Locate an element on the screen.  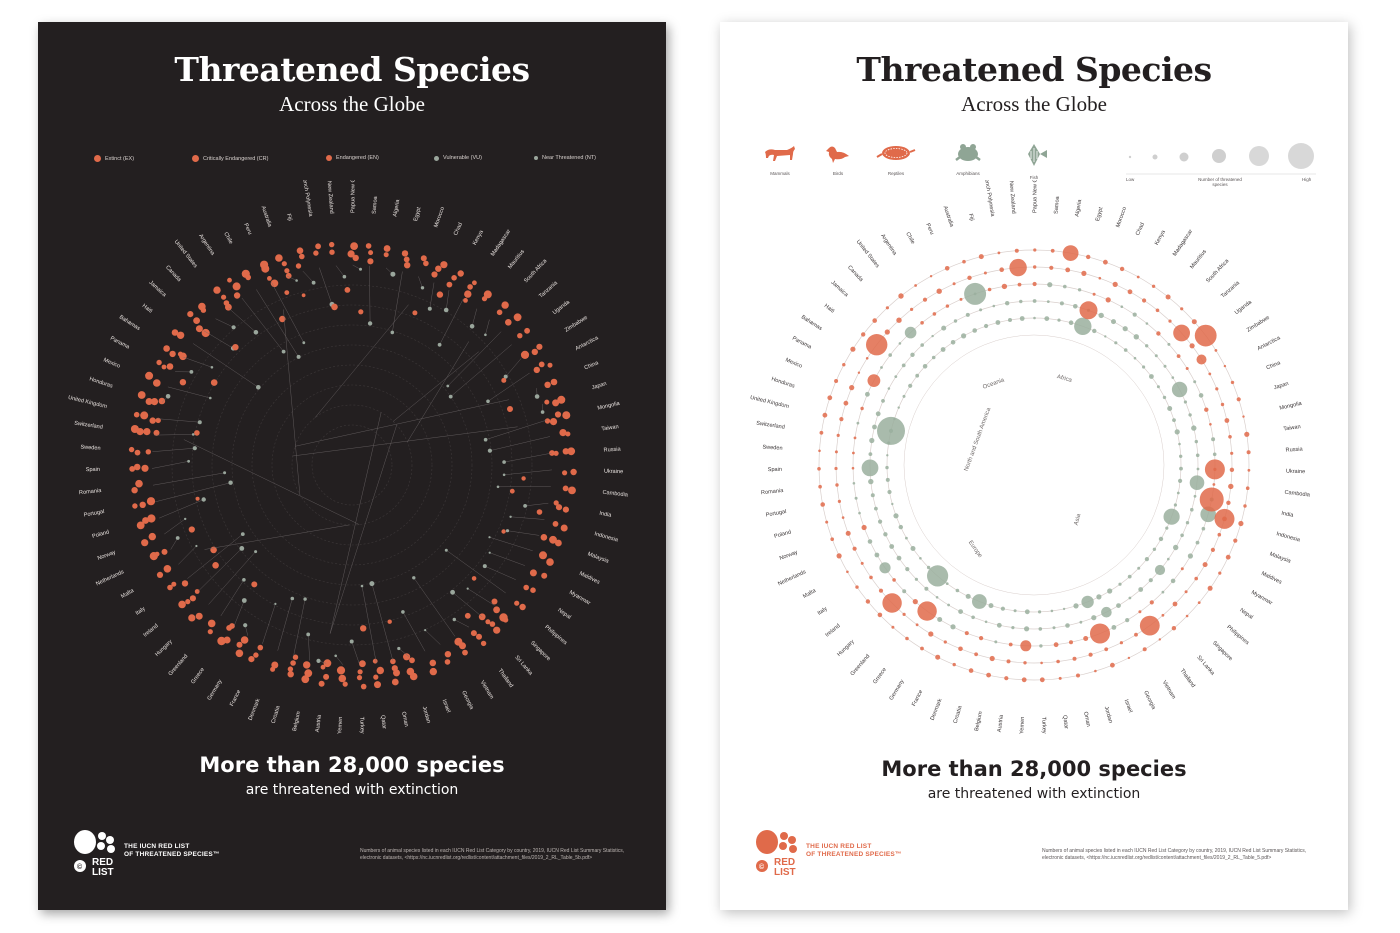
country-label: South Africa is located at coordinates (1218, 271).